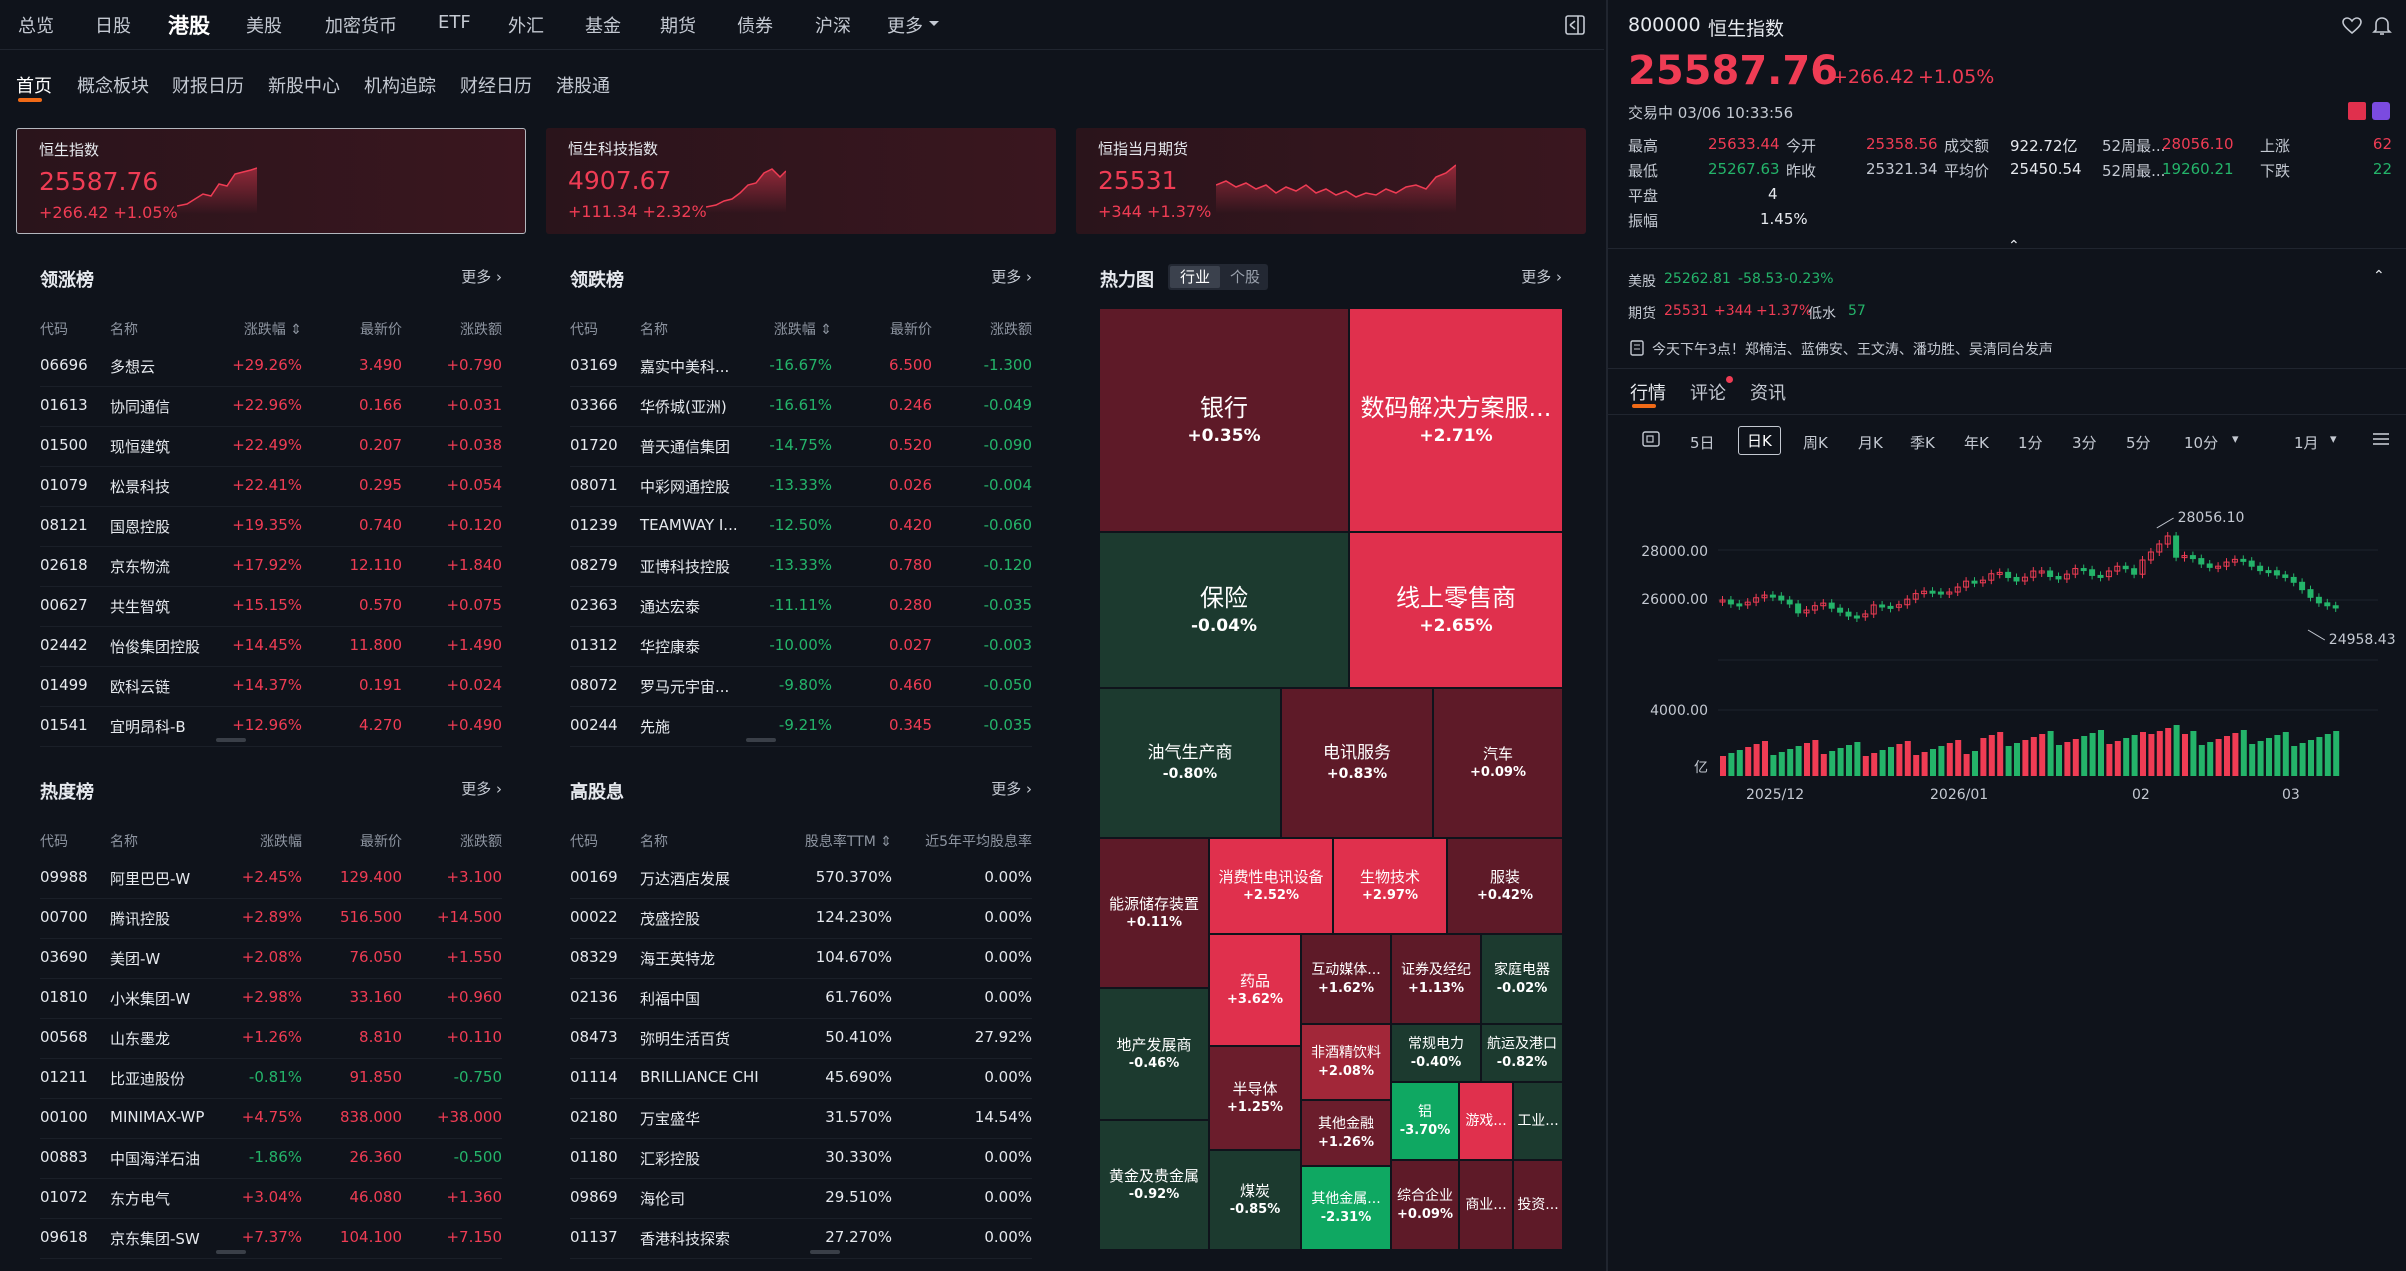 This screenshot has height=1271, width=2406. What do you see at coordinates (1922, 443) in the screenshot?
I see `period-4: 季K` at bounding box center [1922, 443].